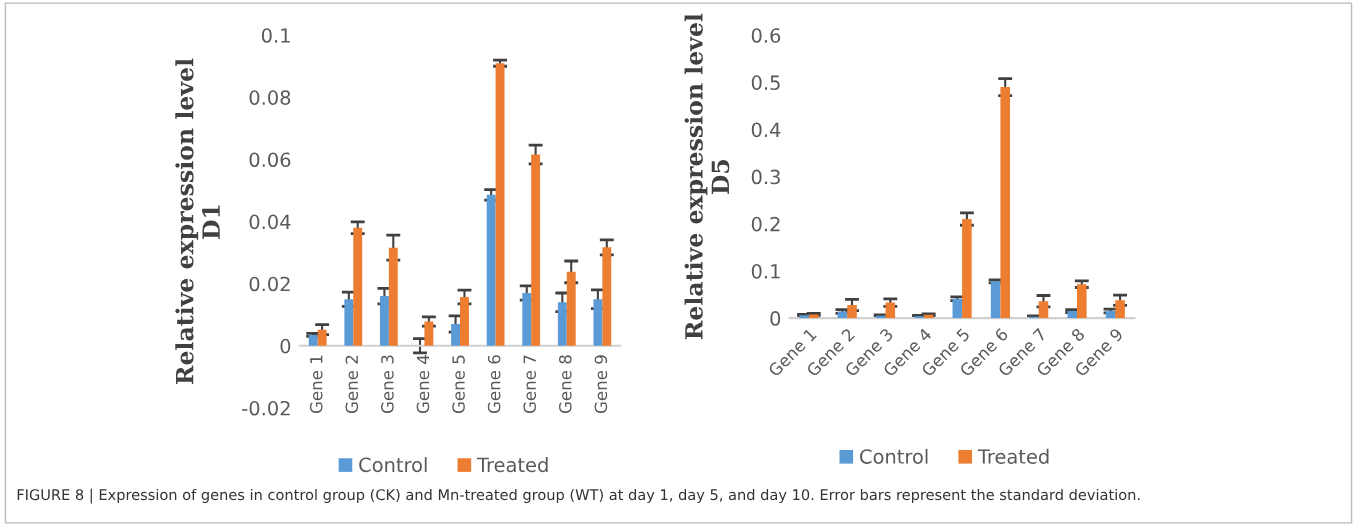 The image size is (1357, 525). Describe the element at coordinates (270, 97) in the screenshot. I see `y-tick-label: 0.08` at that location.